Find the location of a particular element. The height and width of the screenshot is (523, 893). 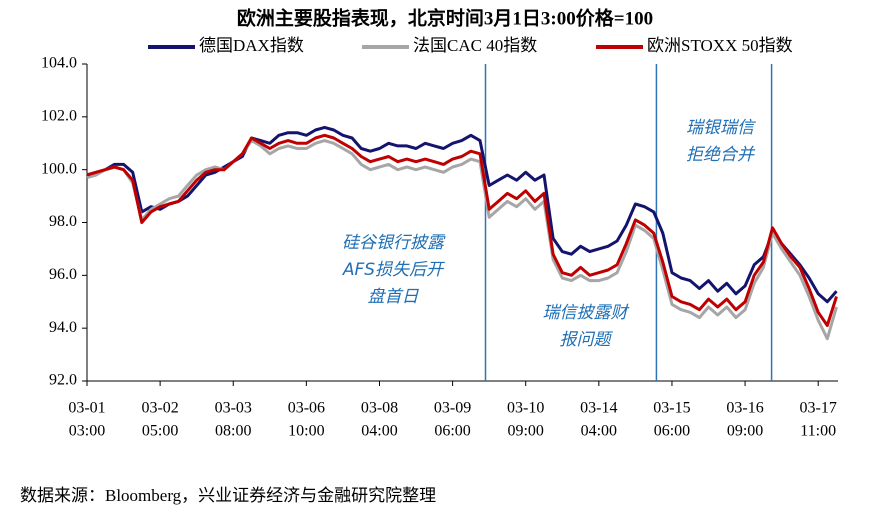

x-tick-label: 03-09 is located at coordinates (452, 408).